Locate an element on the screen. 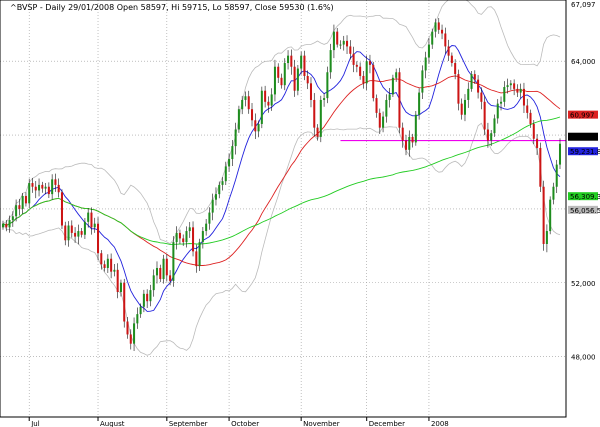 This screenshot has width=600, height=427. value-label: 60,997 is located at coordinates (582, 116).